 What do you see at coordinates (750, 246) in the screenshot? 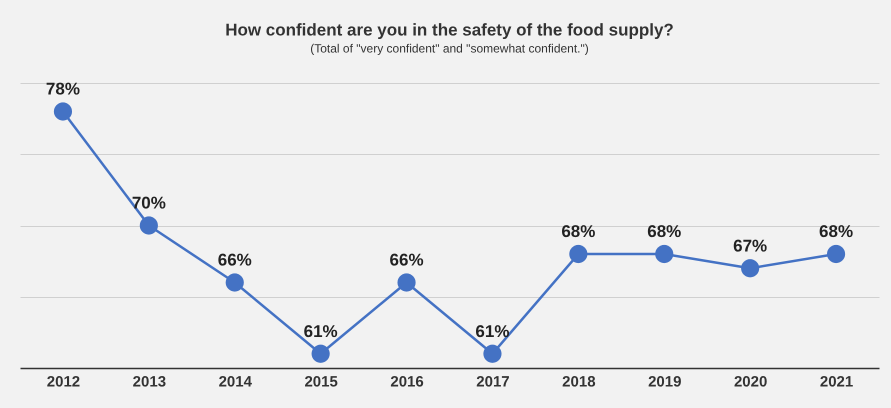
I see `data-label: 67%` at bounding box center [750, 246].